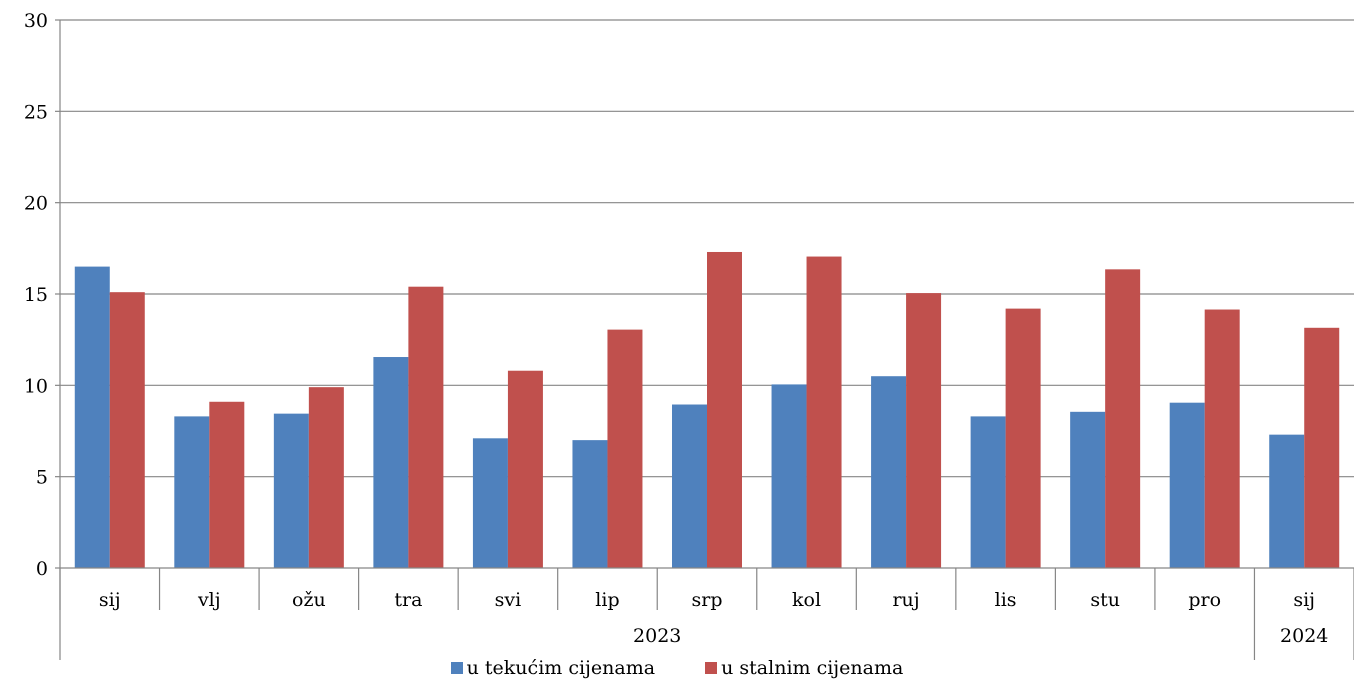 Image resolution: width=1354 pixels, height=684 pixels. Describe the element at coordinates (889, 472) in the screenshot. I see `bar-series-1-ruj` at that location.